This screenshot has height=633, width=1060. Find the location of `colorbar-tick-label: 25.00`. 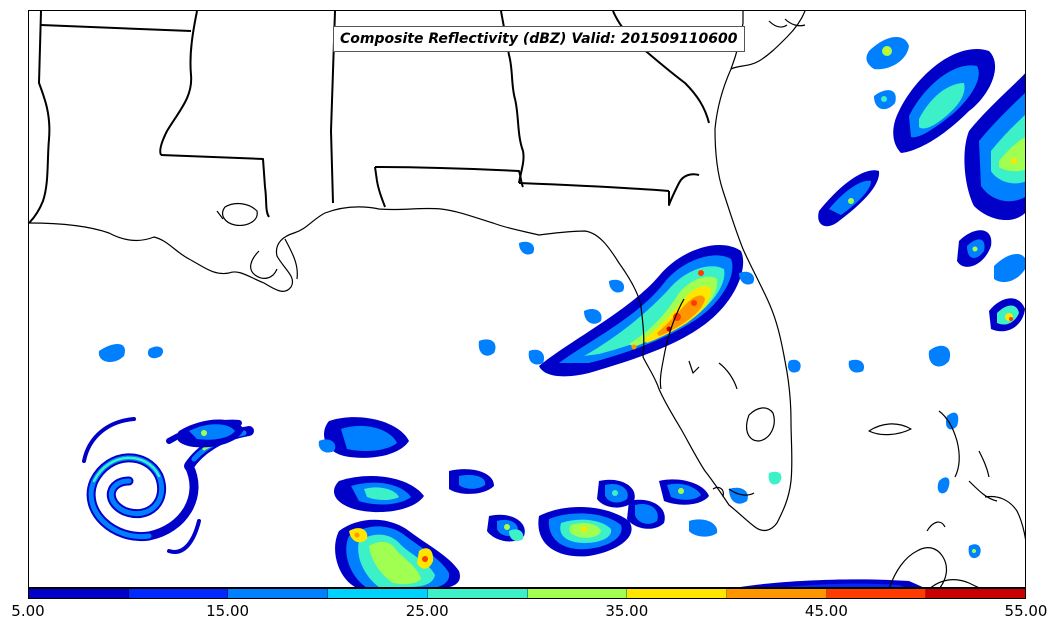

colorbar-tick-label: 25.00 is located at coordinates (427, 611).